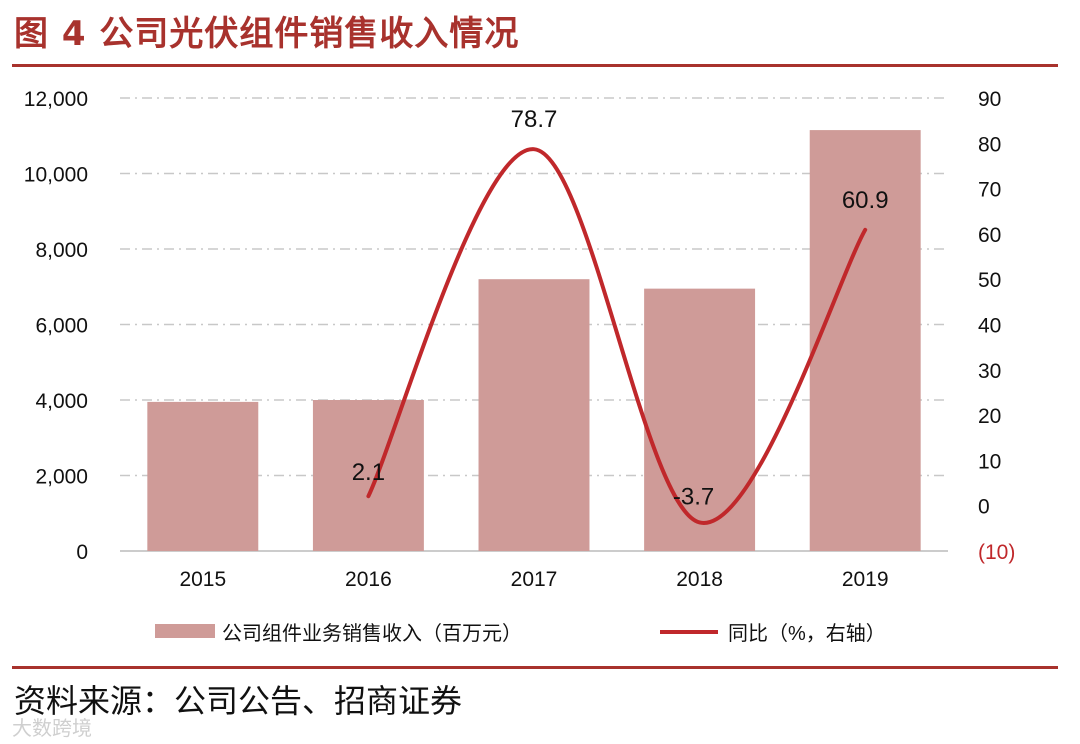 This screenshot has height=744, width=1080. What do you see at coordinates (535, 667) in the screenshot?
I see `footer-divider` at bounding box center [535, 667].